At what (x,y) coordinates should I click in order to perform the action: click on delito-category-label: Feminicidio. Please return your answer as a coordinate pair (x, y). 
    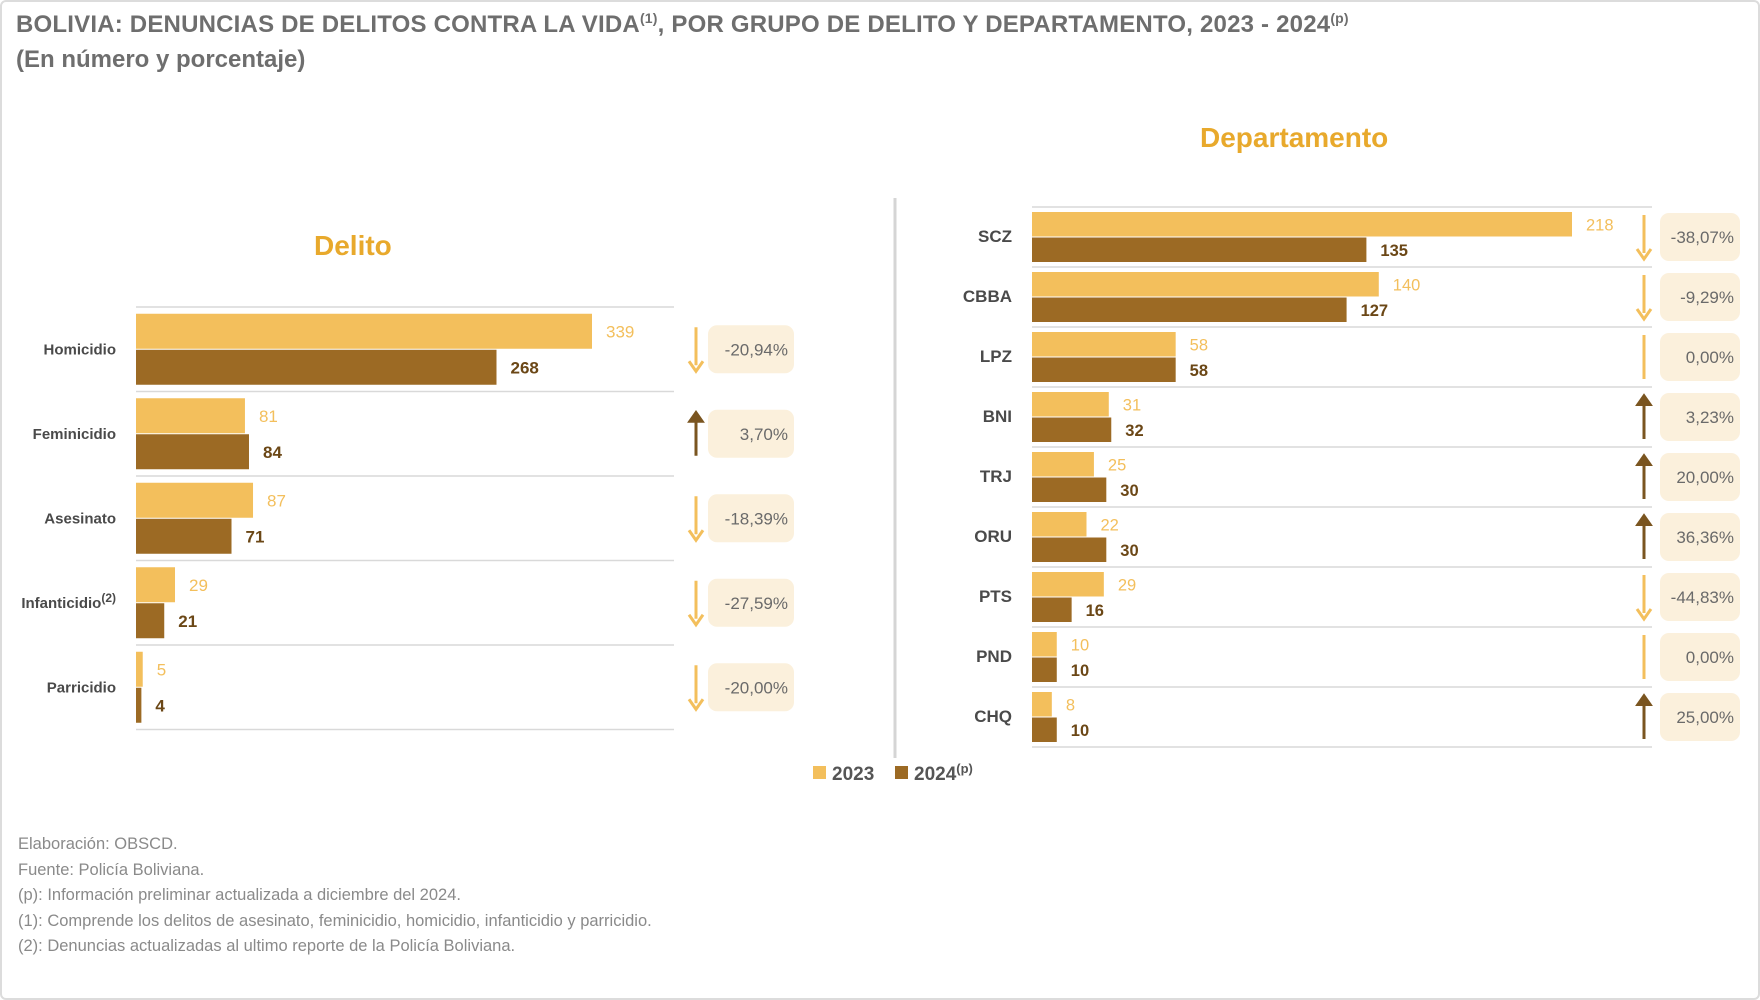
    Looking at the image, I should click on (74, 434).